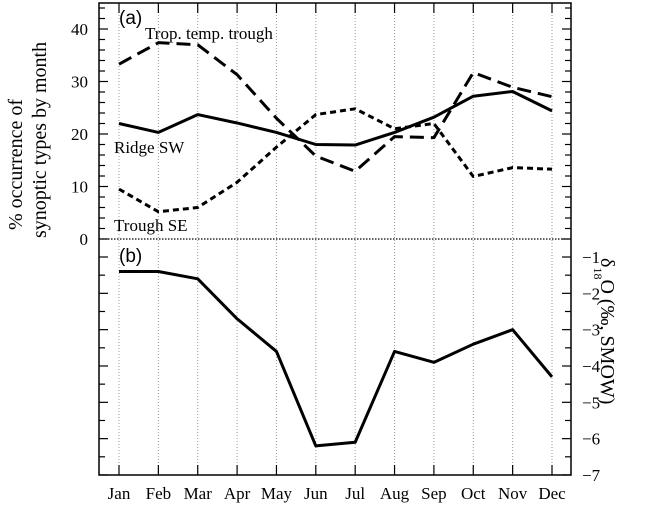  Describe the element at coordinates (473, 493) in the screenshot. I see `x-tick-label: Oct` at that location.